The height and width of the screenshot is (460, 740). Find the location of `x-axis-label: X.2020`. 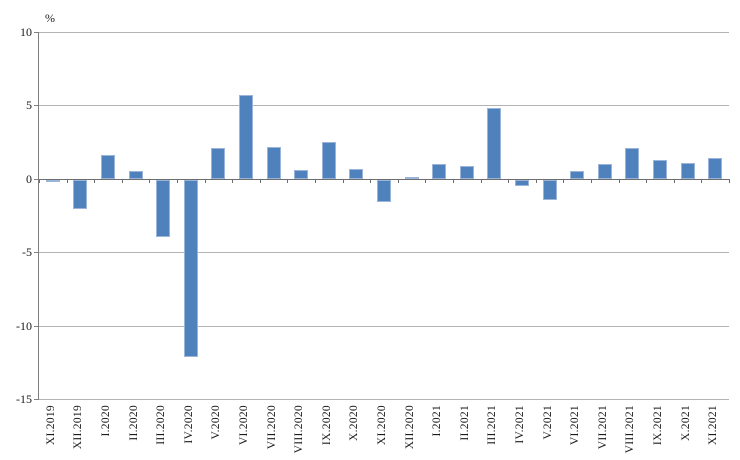

x-axis-label: X.2020 is located at coordinates (354, 423).